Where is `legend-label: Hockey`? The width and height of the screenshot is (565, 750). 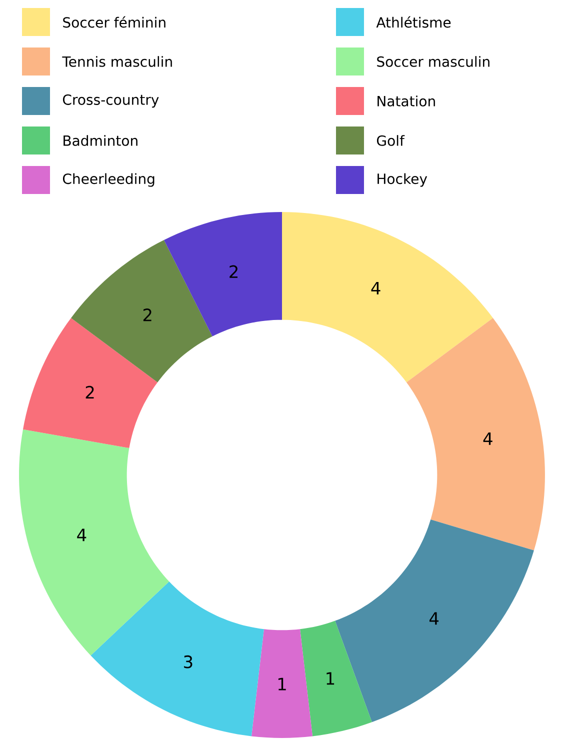 legend-label: Hockey is located at coordinates (403, 180).